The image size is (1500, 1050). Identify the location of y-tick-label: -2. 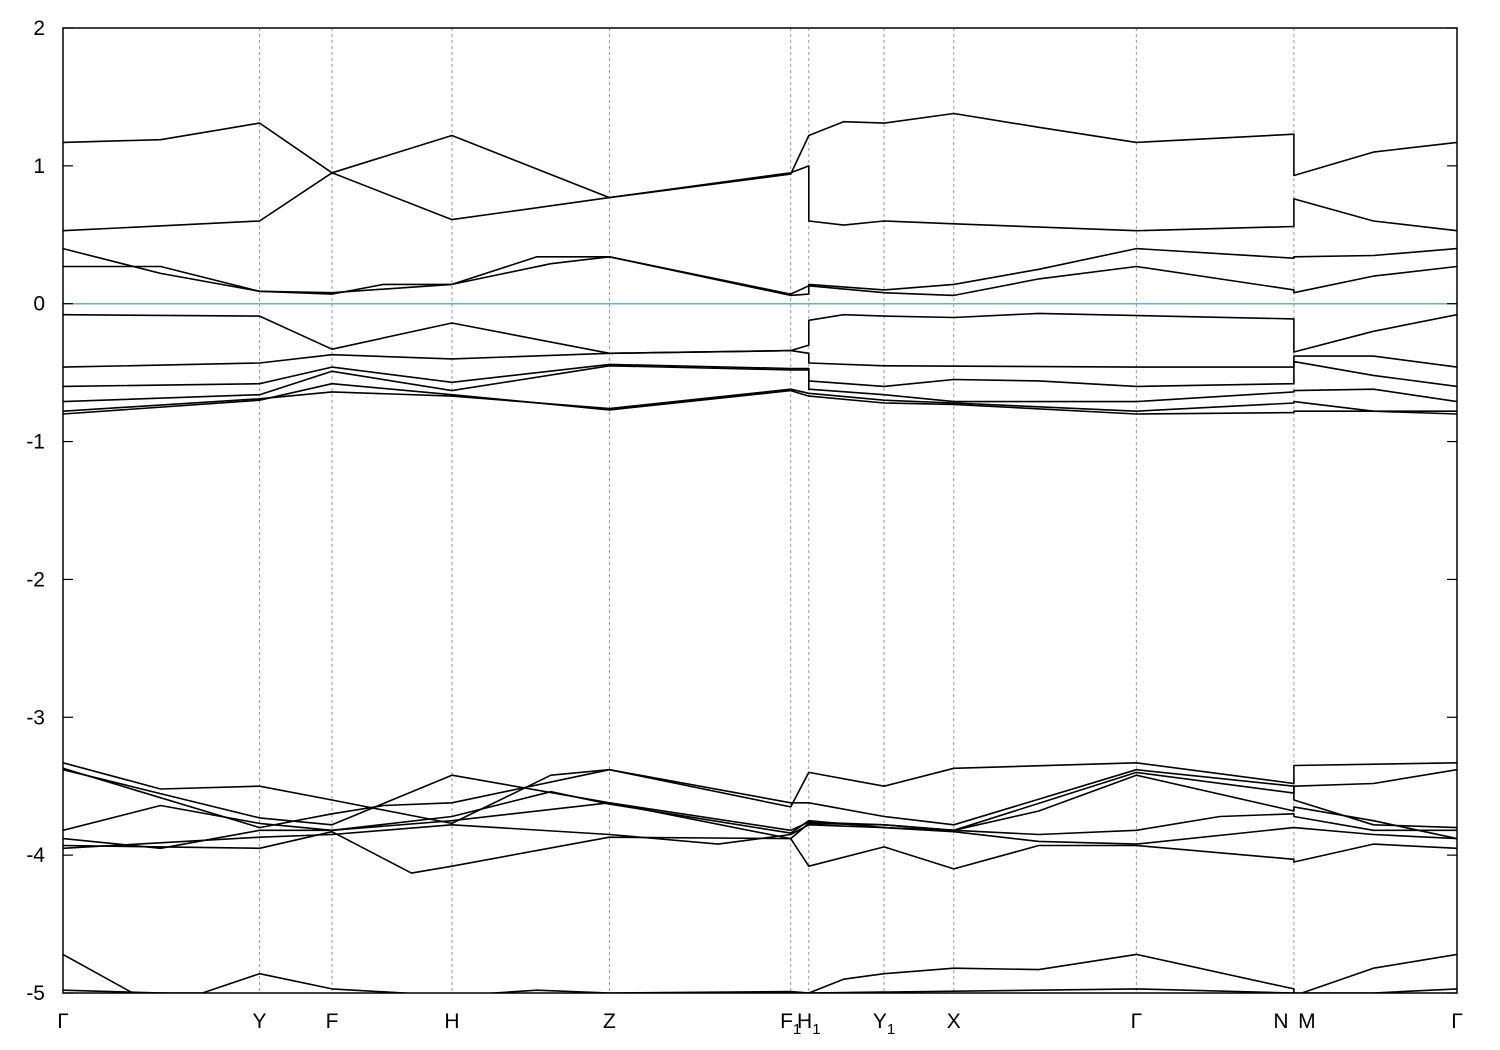
(35, 579).